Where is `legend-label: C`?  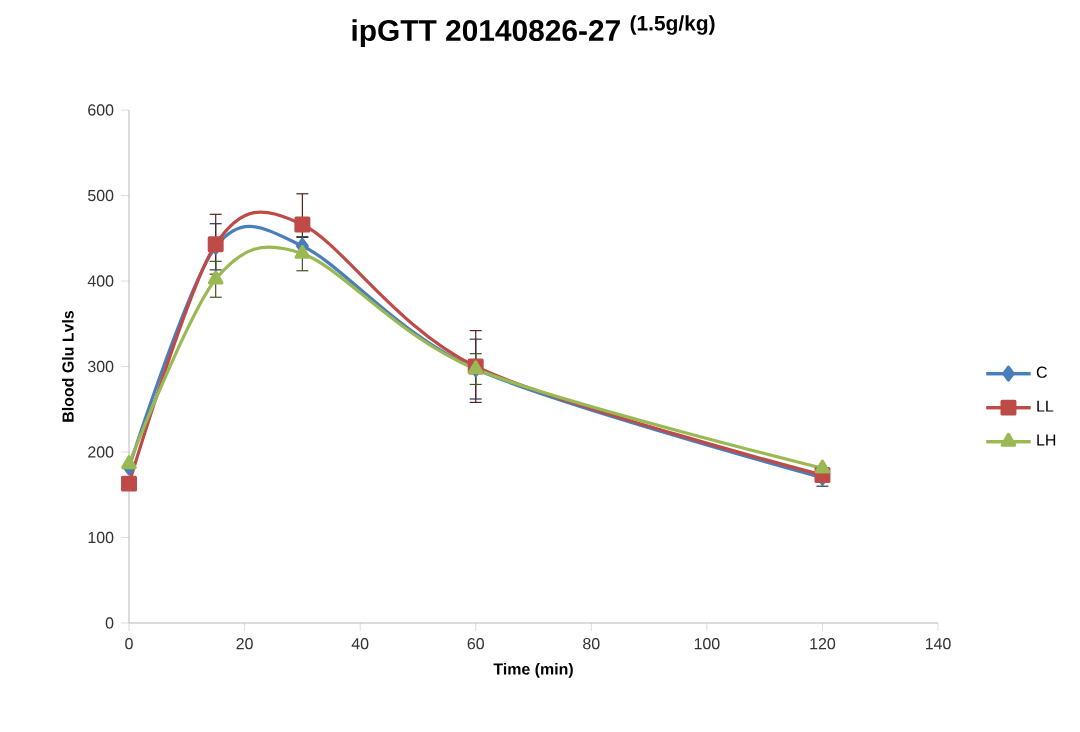
legend-label: C is located at coordinates (1041, 372).